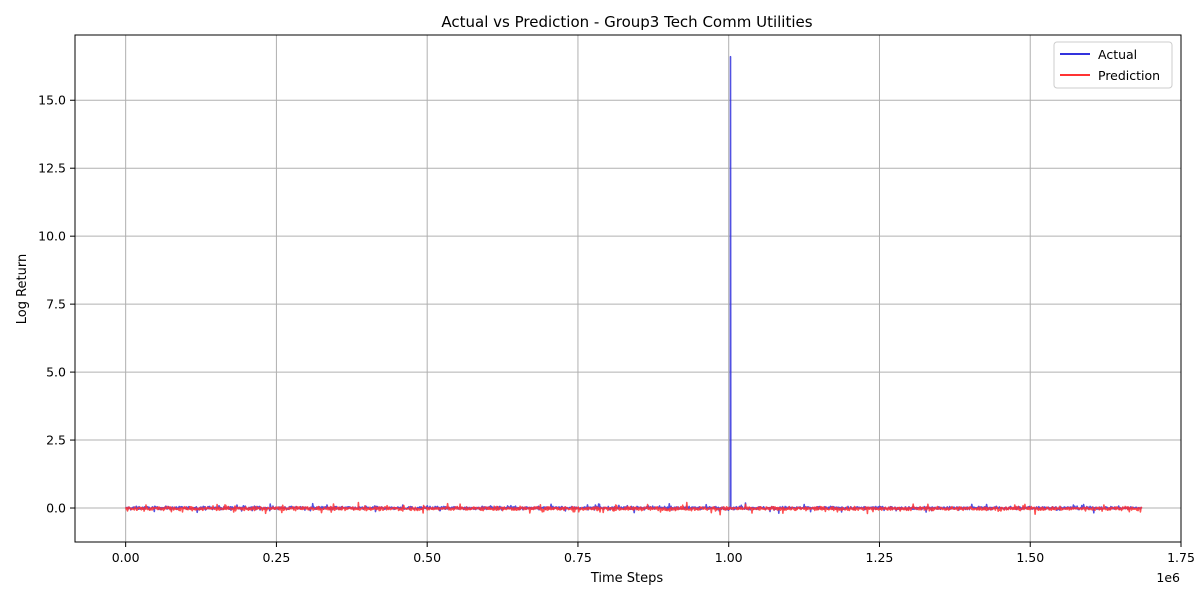  Describe the element at coordinates (52, 168) in the screenshot. I see `y-tick-label: 12.5` at that location.